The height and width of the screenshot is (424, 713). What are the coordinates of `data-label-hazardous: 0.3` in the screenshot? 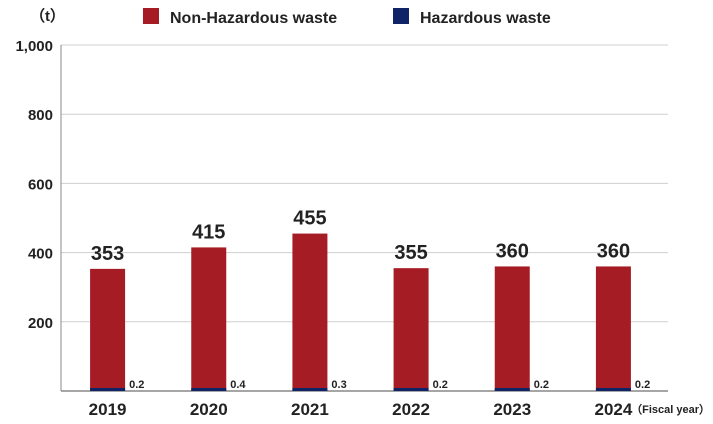 It's located at (338, 385).